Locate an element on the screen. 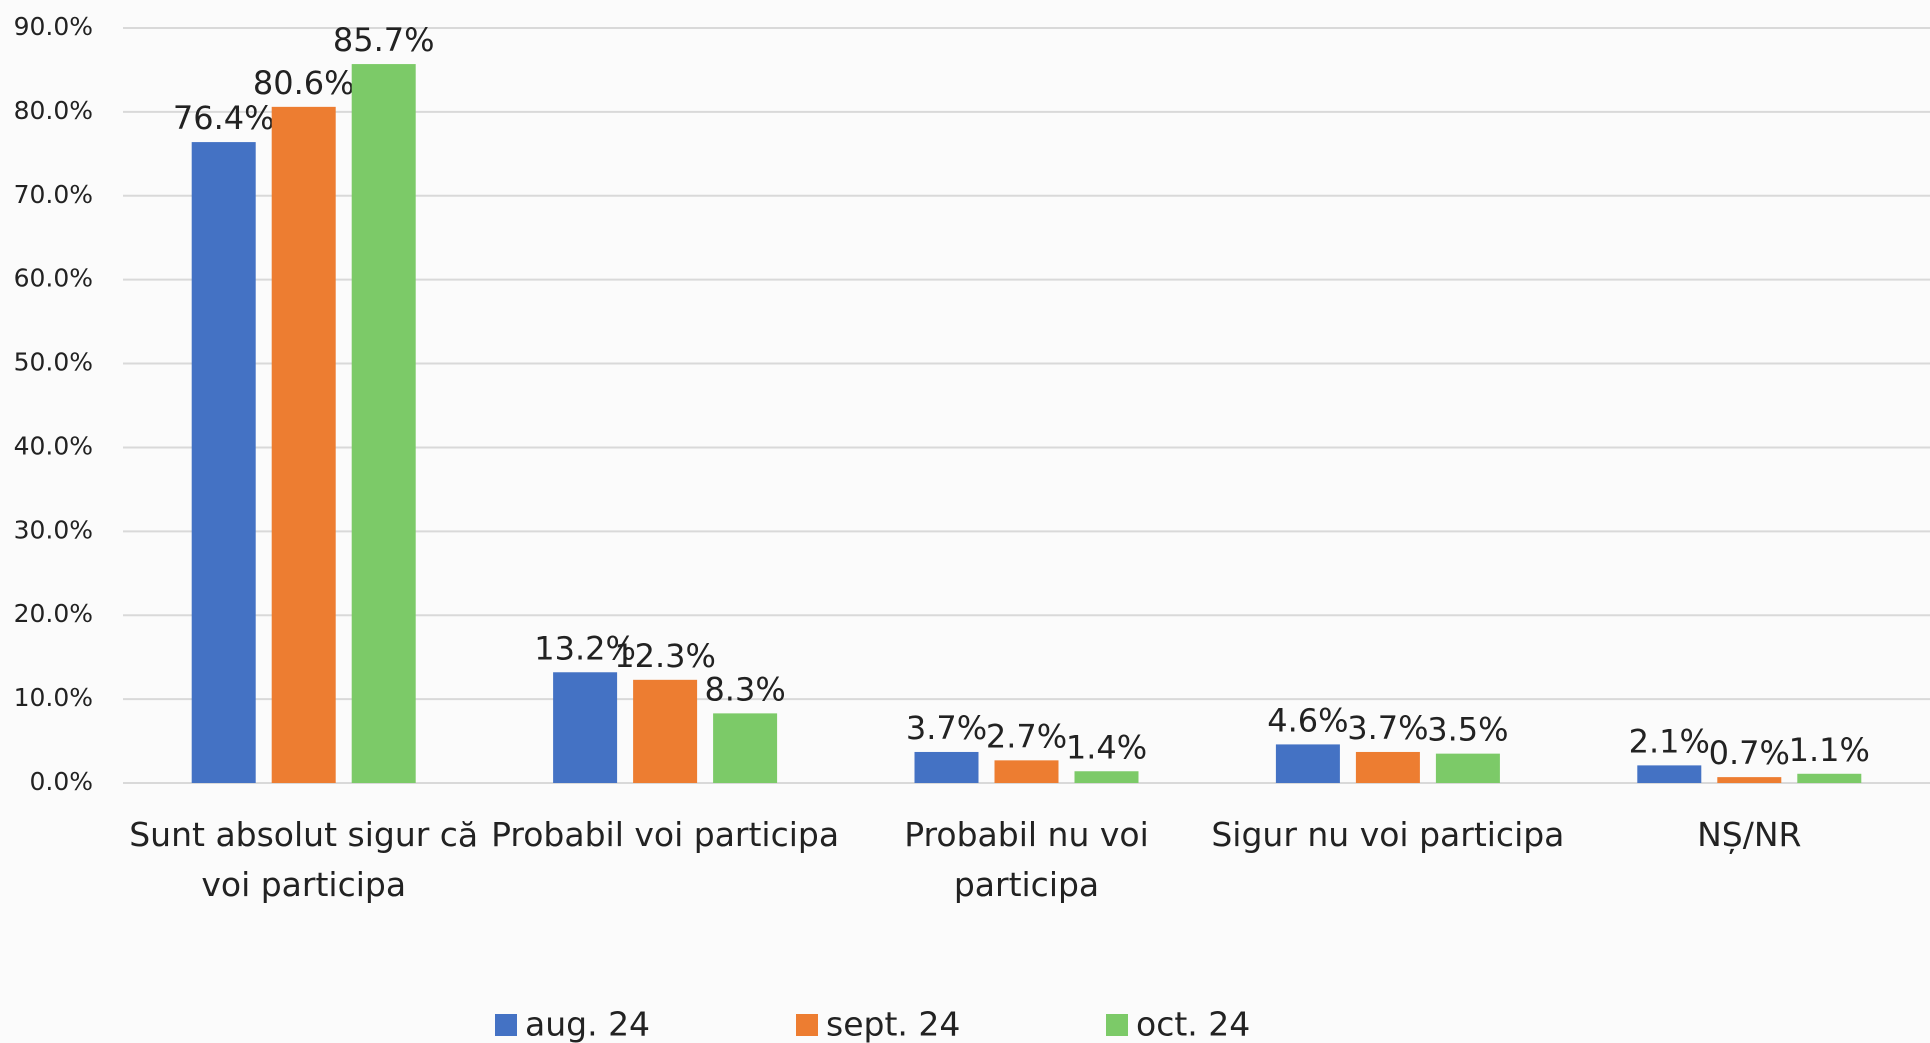 The image size is (1930, 1043). data-label: 13.2% is located at coordinates (585, 648).